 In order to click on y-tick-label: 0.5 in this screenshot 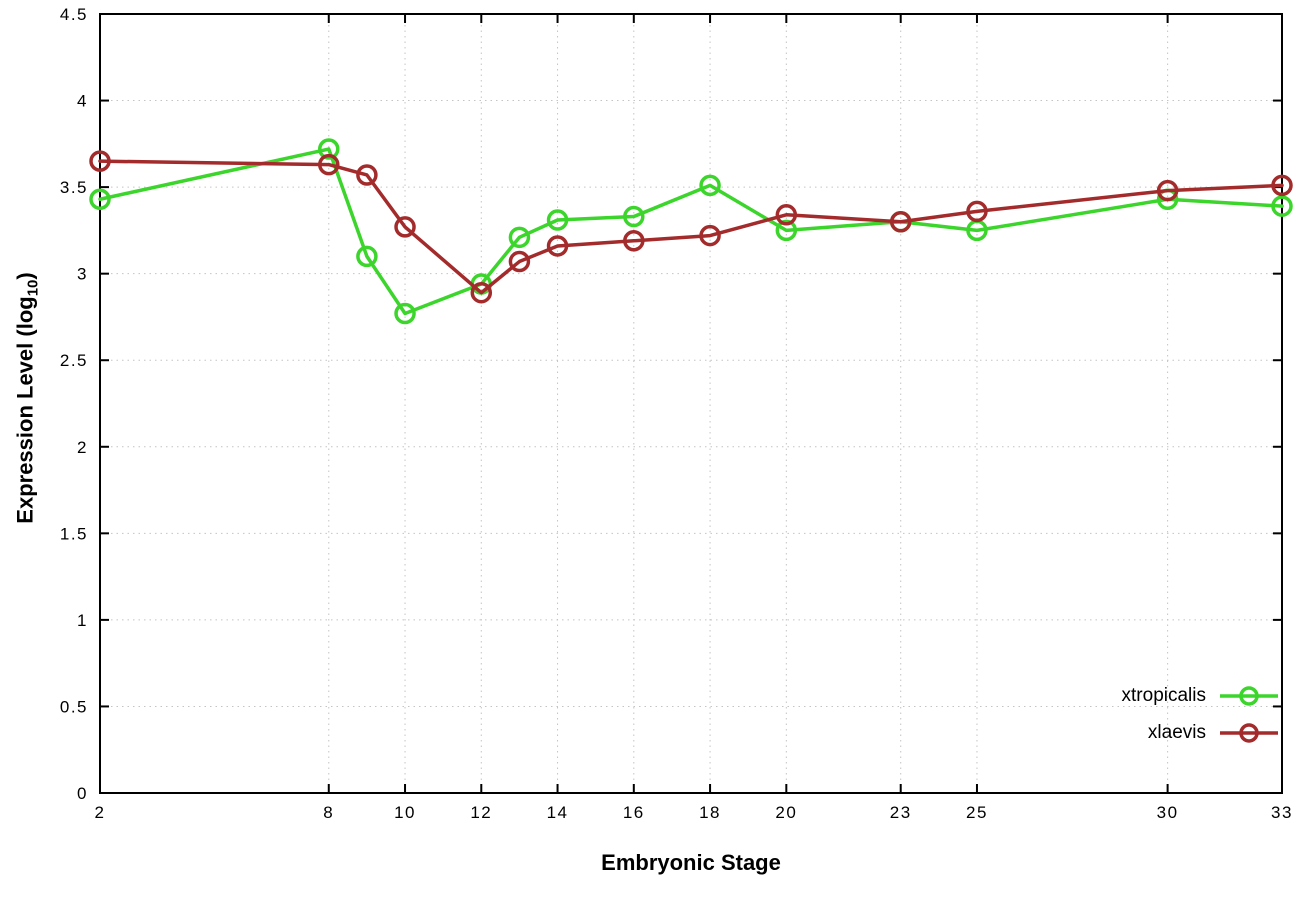, I will do `click(74, 706)`.